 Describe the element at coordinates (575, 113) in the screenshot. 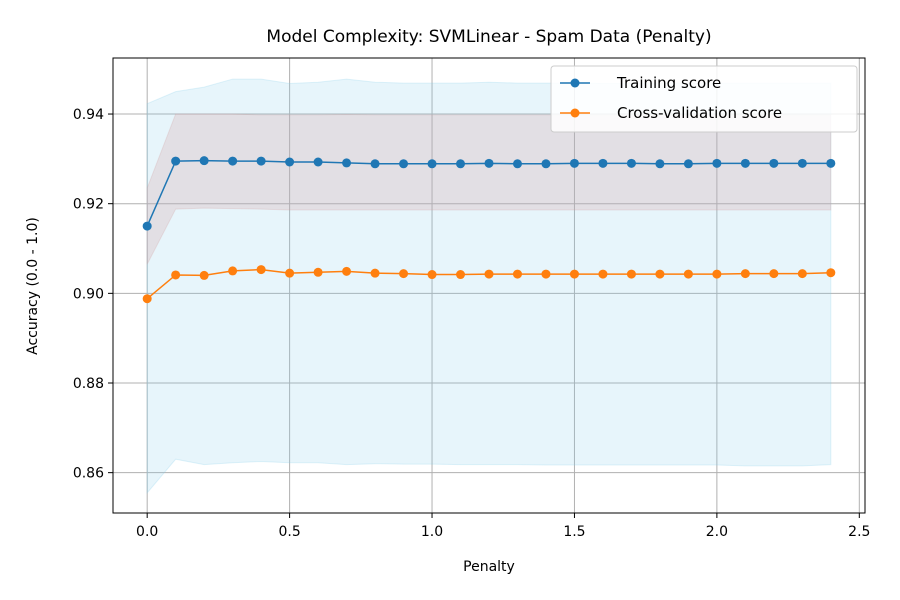

I see `legend-marker-cross-validation` at that location.